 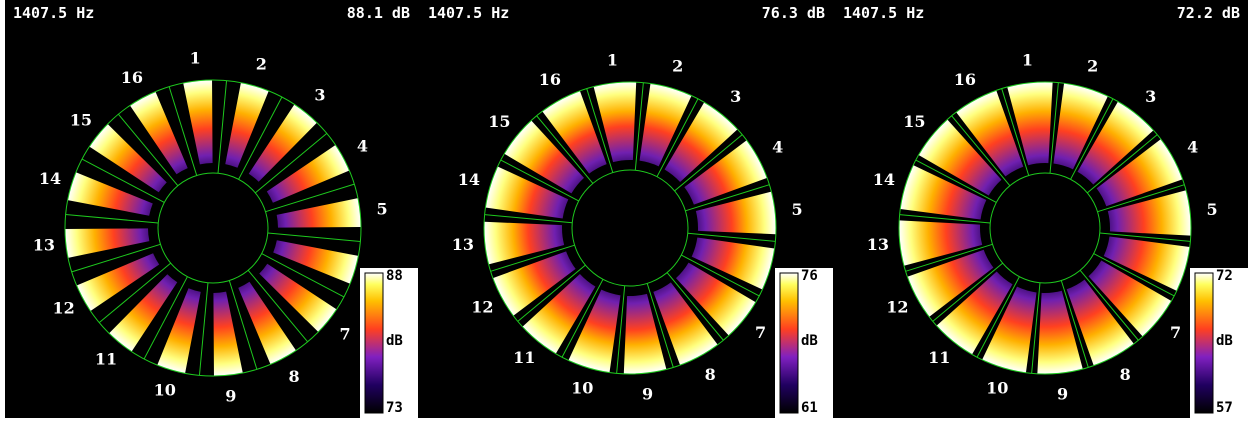 I want to click on colorbar-min: 73, so click(x=394, y=408).